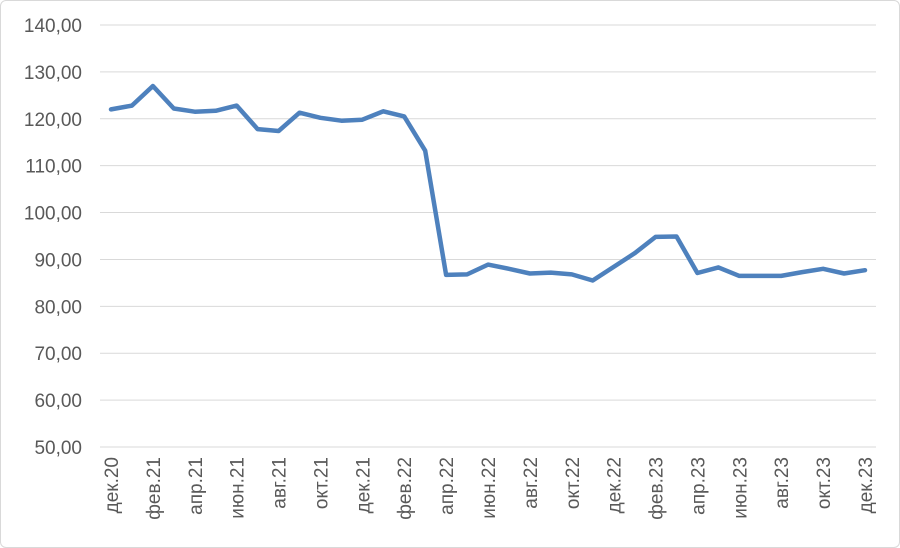  I want to click on x-tick-label: дек.22, so click(615, 485).